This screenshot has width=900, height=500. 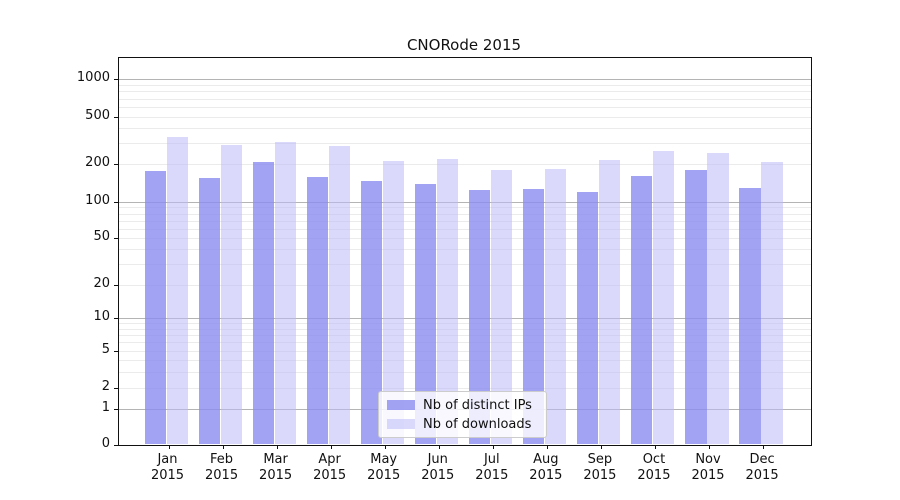 I want to click on x-tick-label-jul: Jul 2015, so click(x=492, y=468).